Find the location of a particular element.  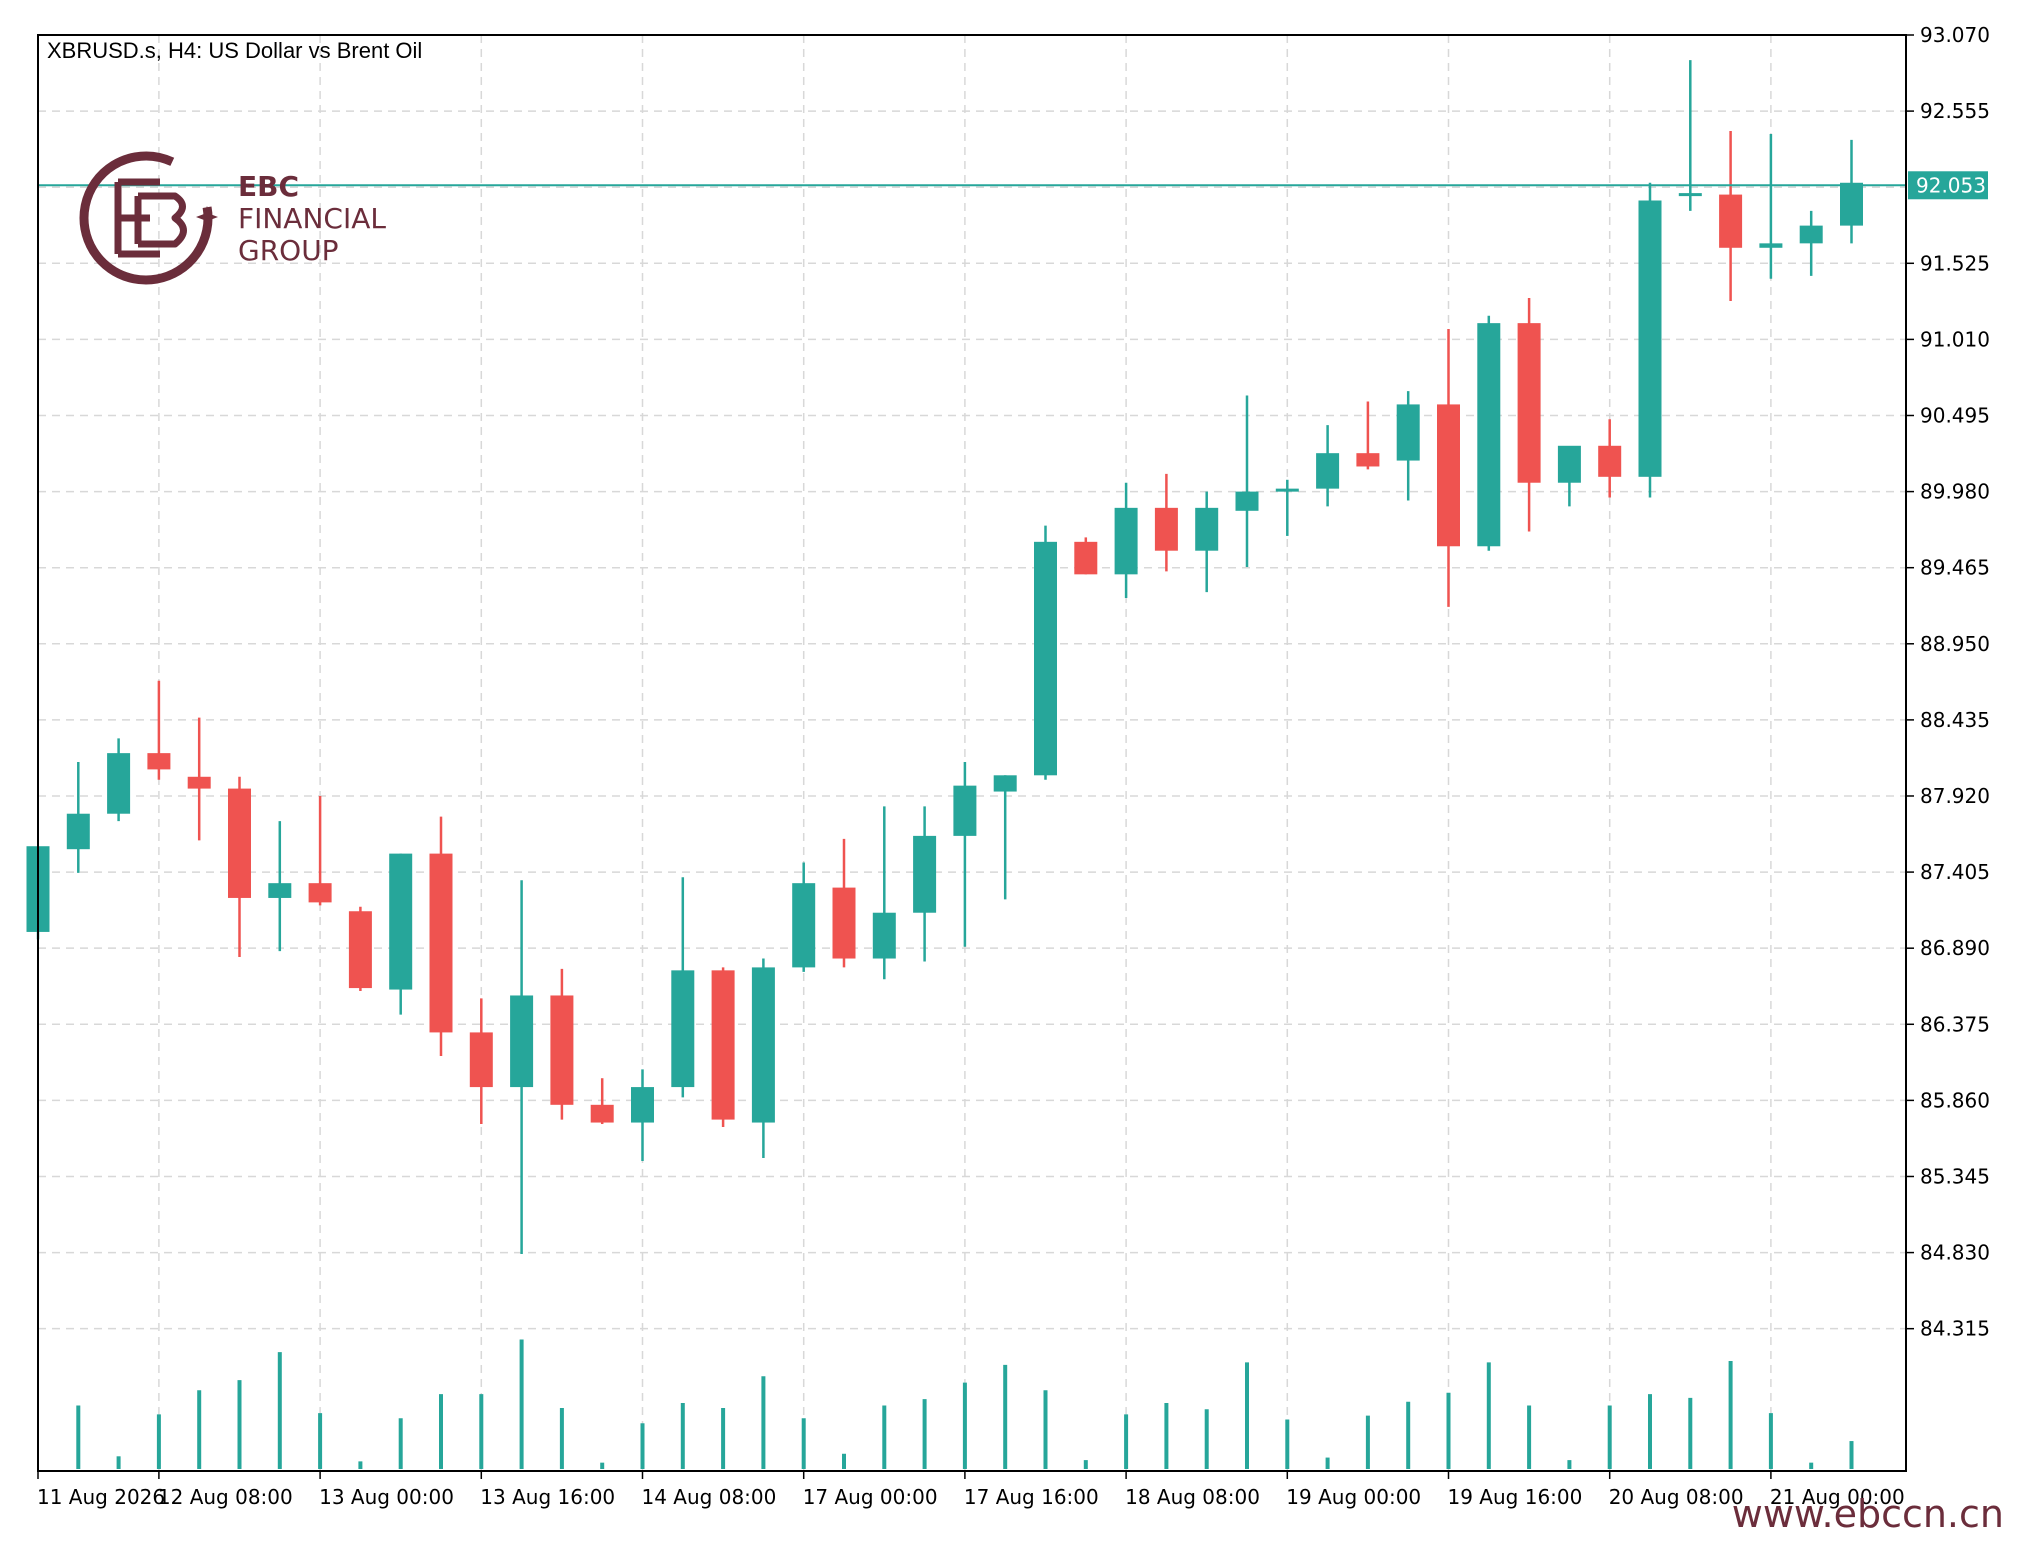

time-tick-label: 17 Aug 16:00 is located at coordinates (1031, 1497).